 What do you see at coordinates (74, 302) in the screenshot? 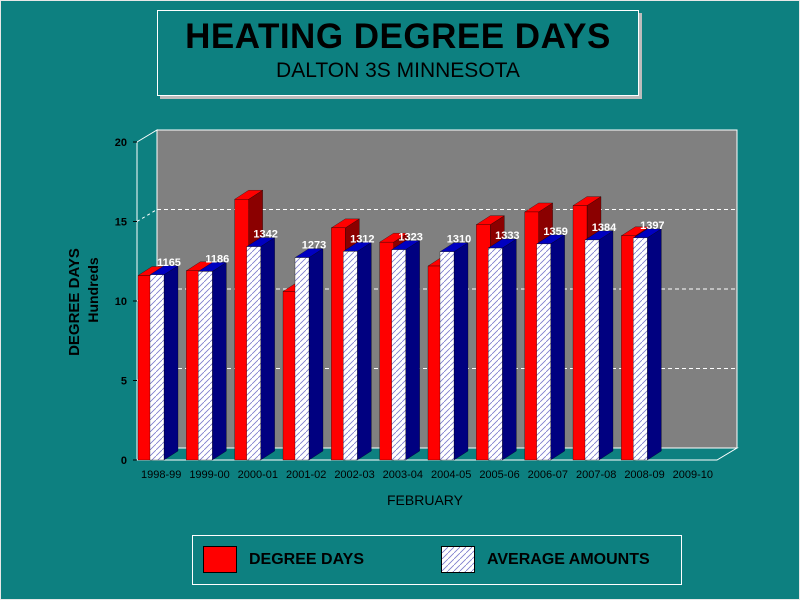
I see `y-axis-title: DEGREE DAYS` at bounding box center [74, 302].